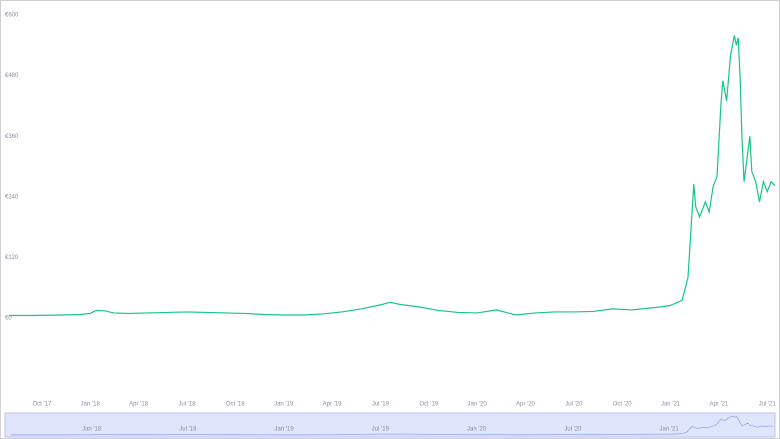 This screenshot has width=780, height=439. Describe the element at coordinates (285, 430) in the screenshot. I see `navigator-tick-label: Jan '19` at that location.